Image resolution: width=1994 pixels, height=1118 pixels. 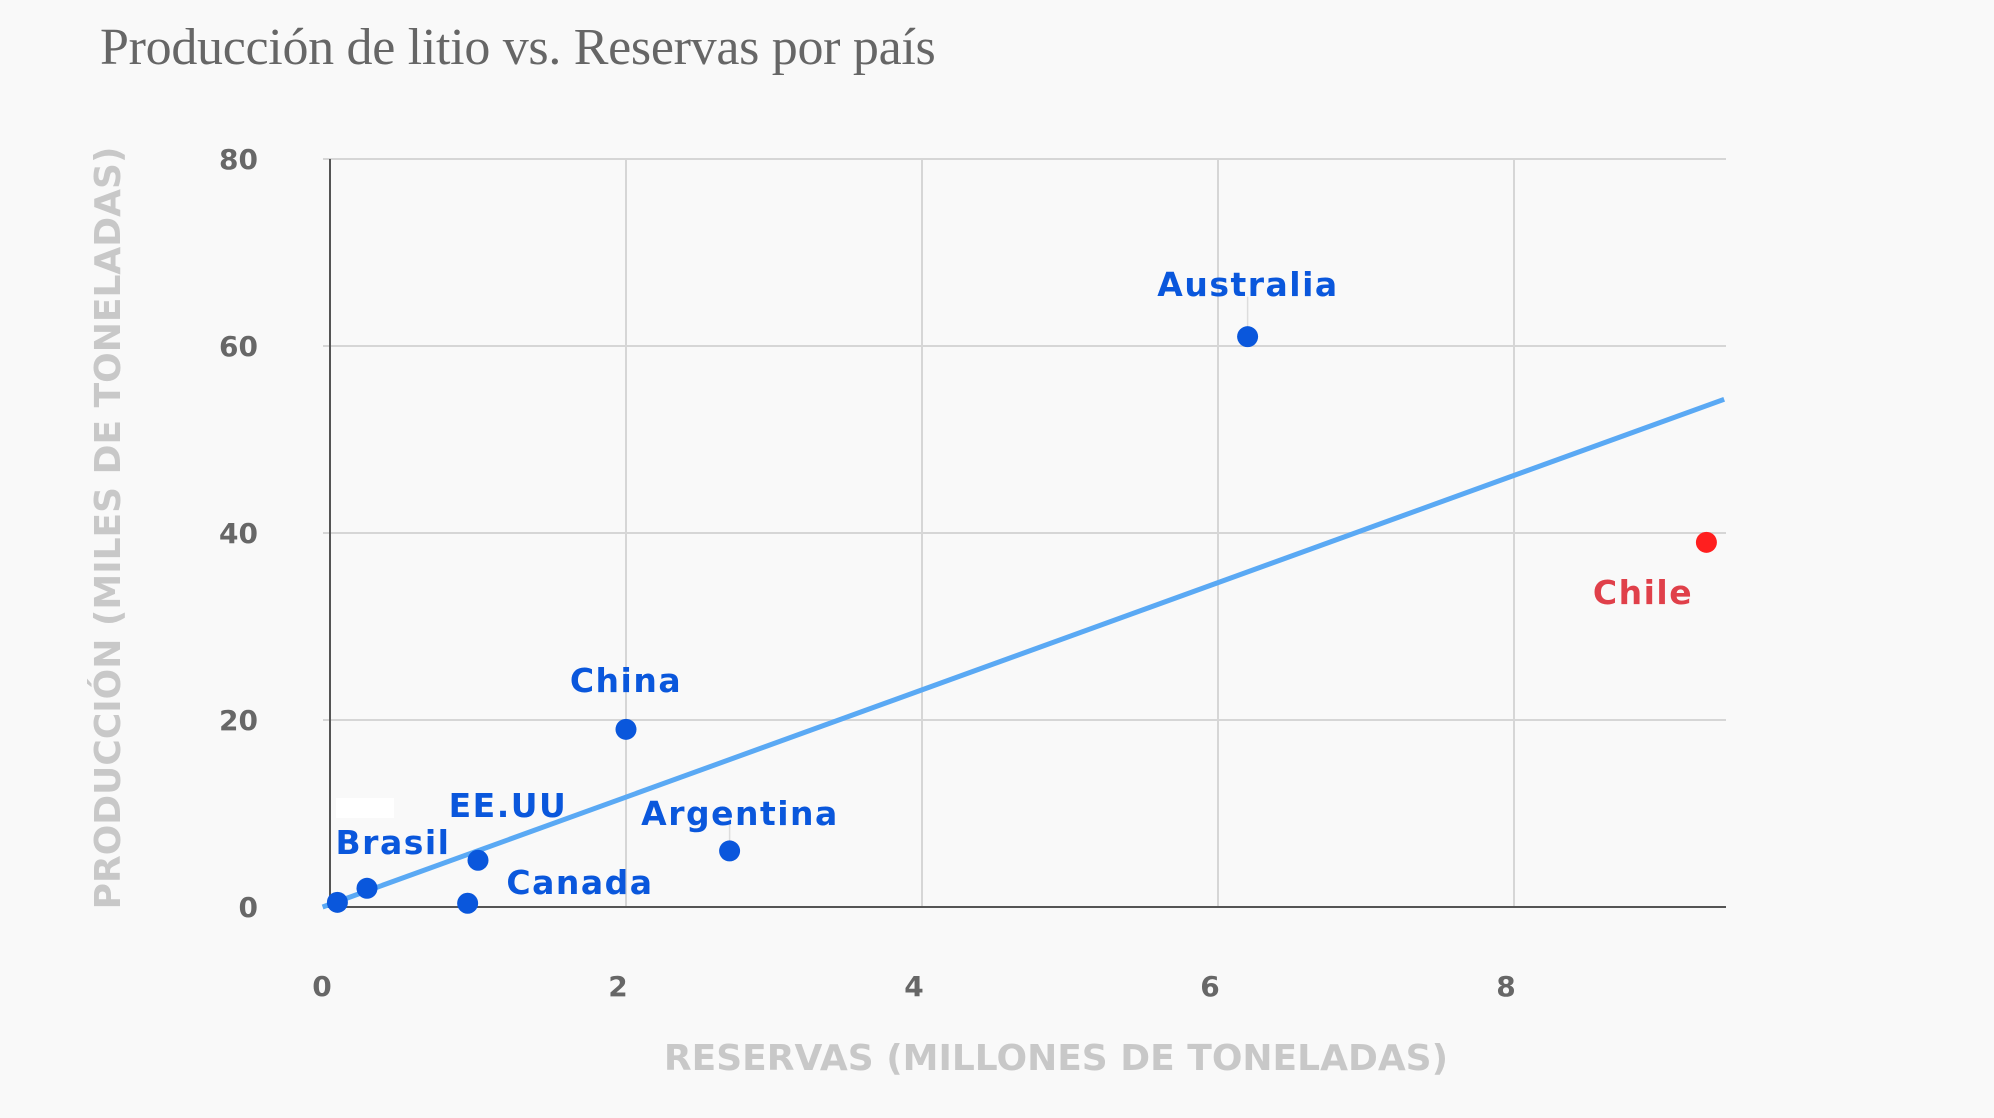 What do you see at coordinates (238, 720) in the screenshot?
I see `y-tick-label: 20` at bounding box center [238, 720].